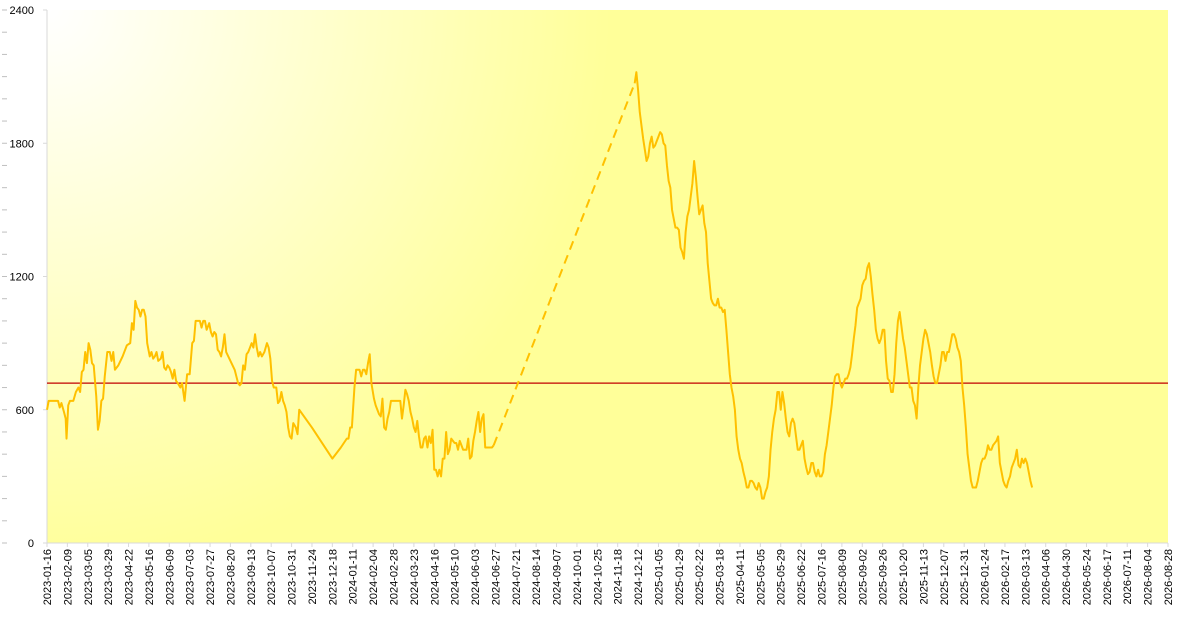  I want to click on x-tick-label: 2025-06-22, so click(802, 577).